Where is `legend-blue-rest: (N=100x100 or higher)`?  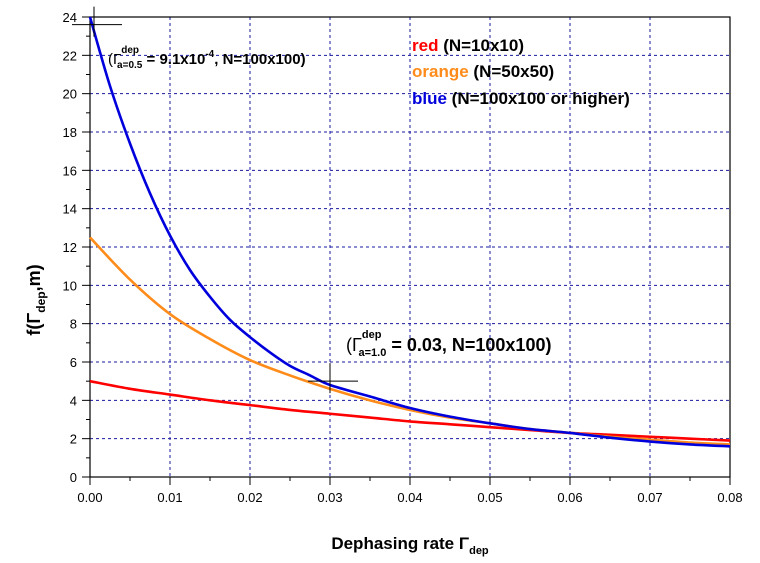 legend-blue-rest: (N=100x100 or higher) is located at coordinates (538, 98).